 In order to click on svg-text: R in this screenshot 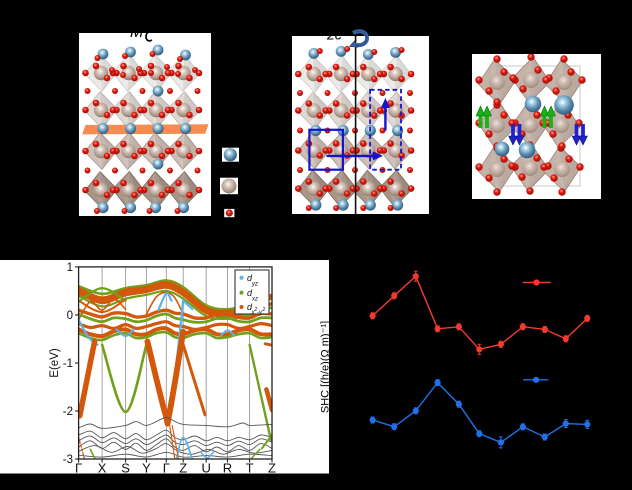, I will do `click(227, 468)`.